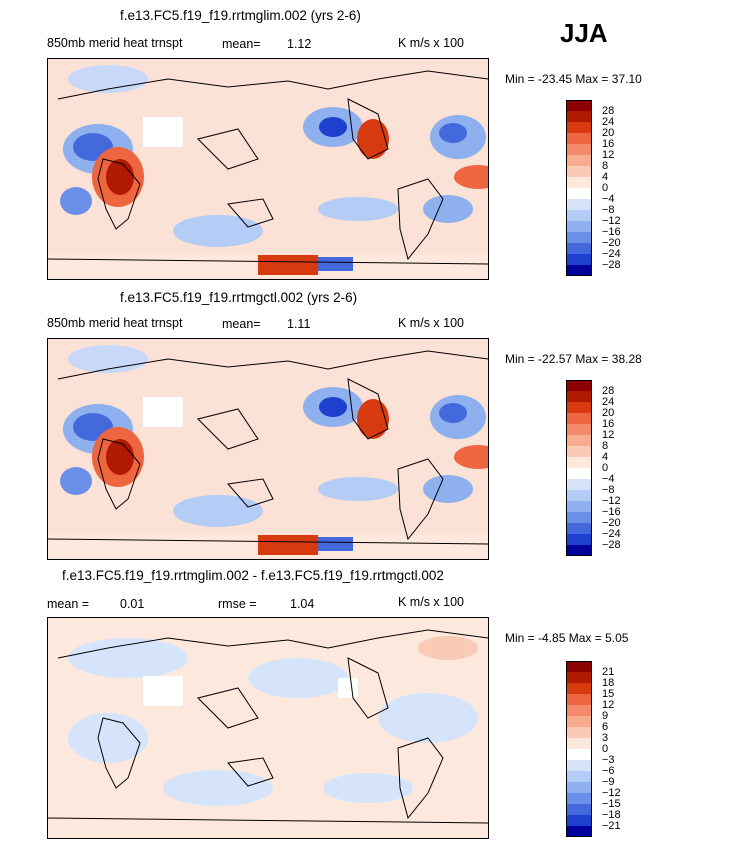 The width and height of the screenshot is (733, 845). What do you see at coordinates (608, 694) in the screenshot?
I see `colorbar-tick-label: 15` at bounding box center [608, 694].